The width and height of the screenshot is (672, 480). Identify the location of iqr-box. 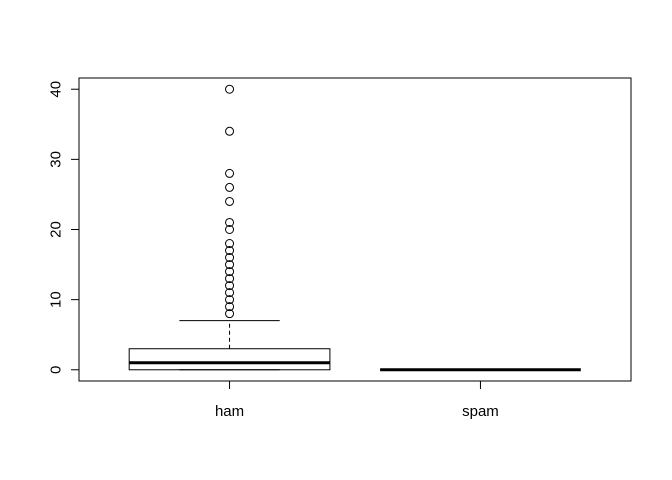
(229, 359).